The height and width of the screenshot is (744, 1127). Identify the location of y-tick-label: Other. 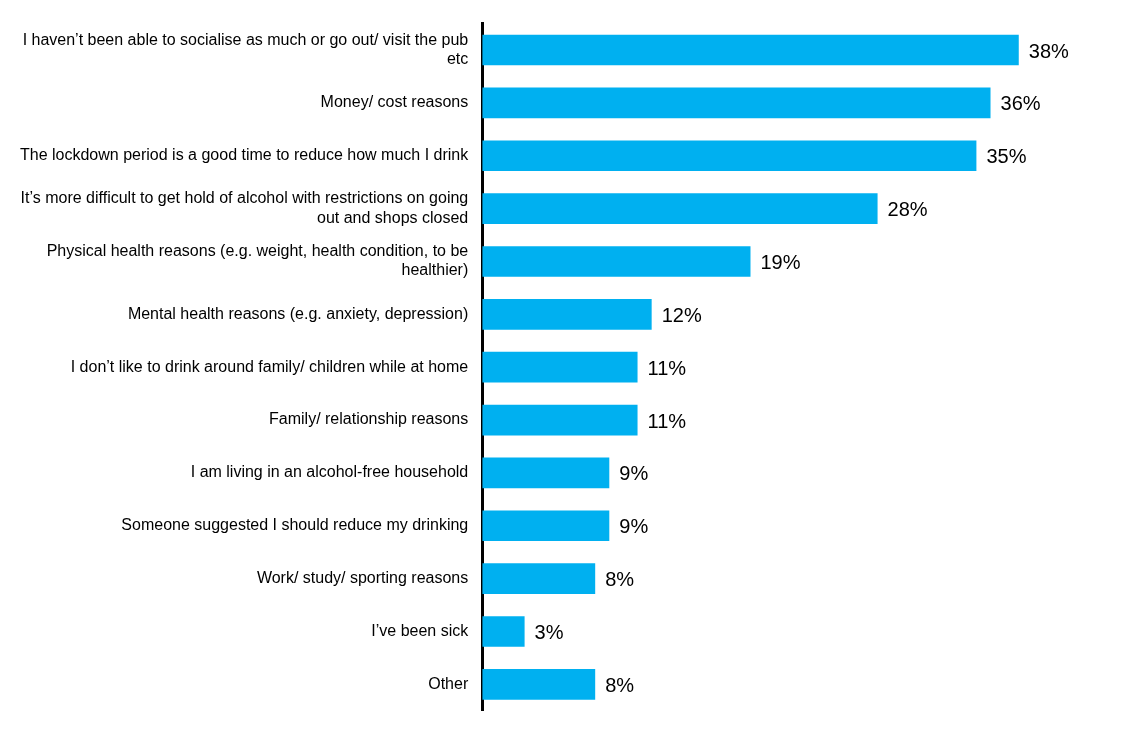
(448, 683).